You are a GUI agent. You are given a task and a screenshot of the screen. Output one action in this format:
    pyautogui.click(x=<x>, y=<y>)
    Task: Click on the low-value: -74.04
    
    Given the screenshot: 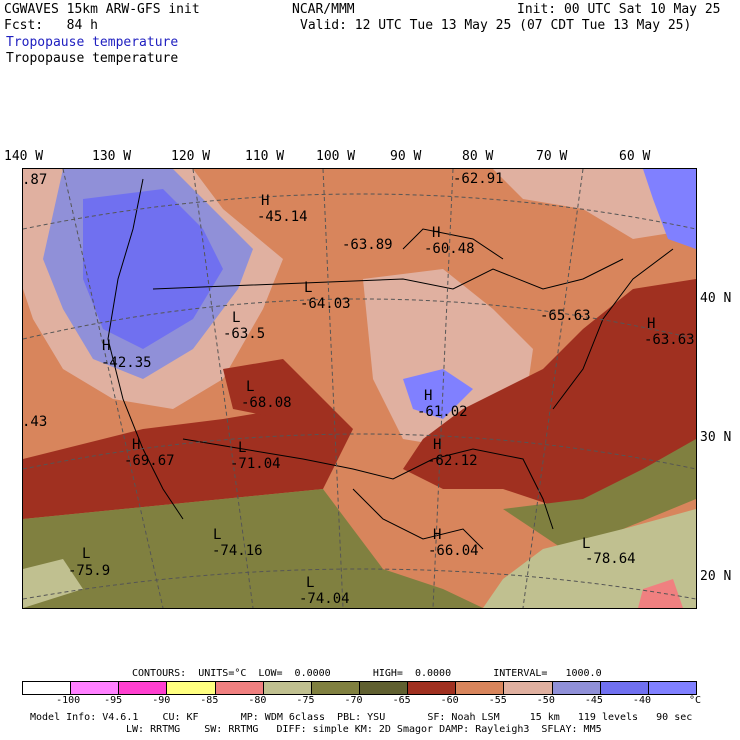 What is the action you would take?
    pyautogui.click(x=324, y=599)
    